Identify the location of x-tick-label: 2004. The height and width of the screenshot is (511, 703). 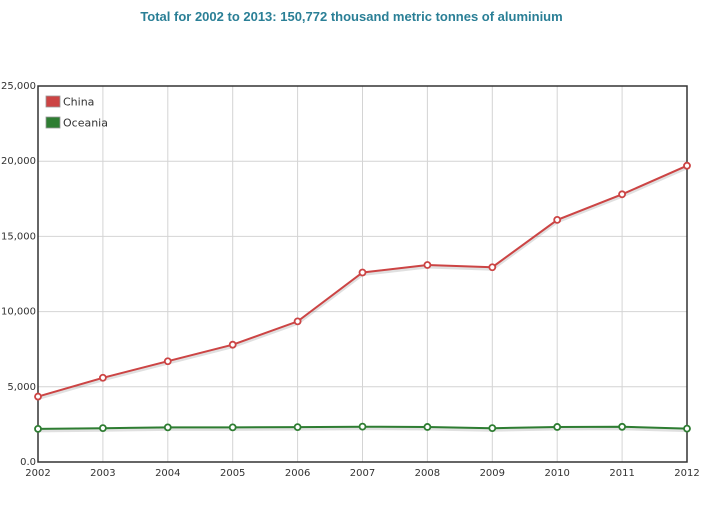
(167, 473).